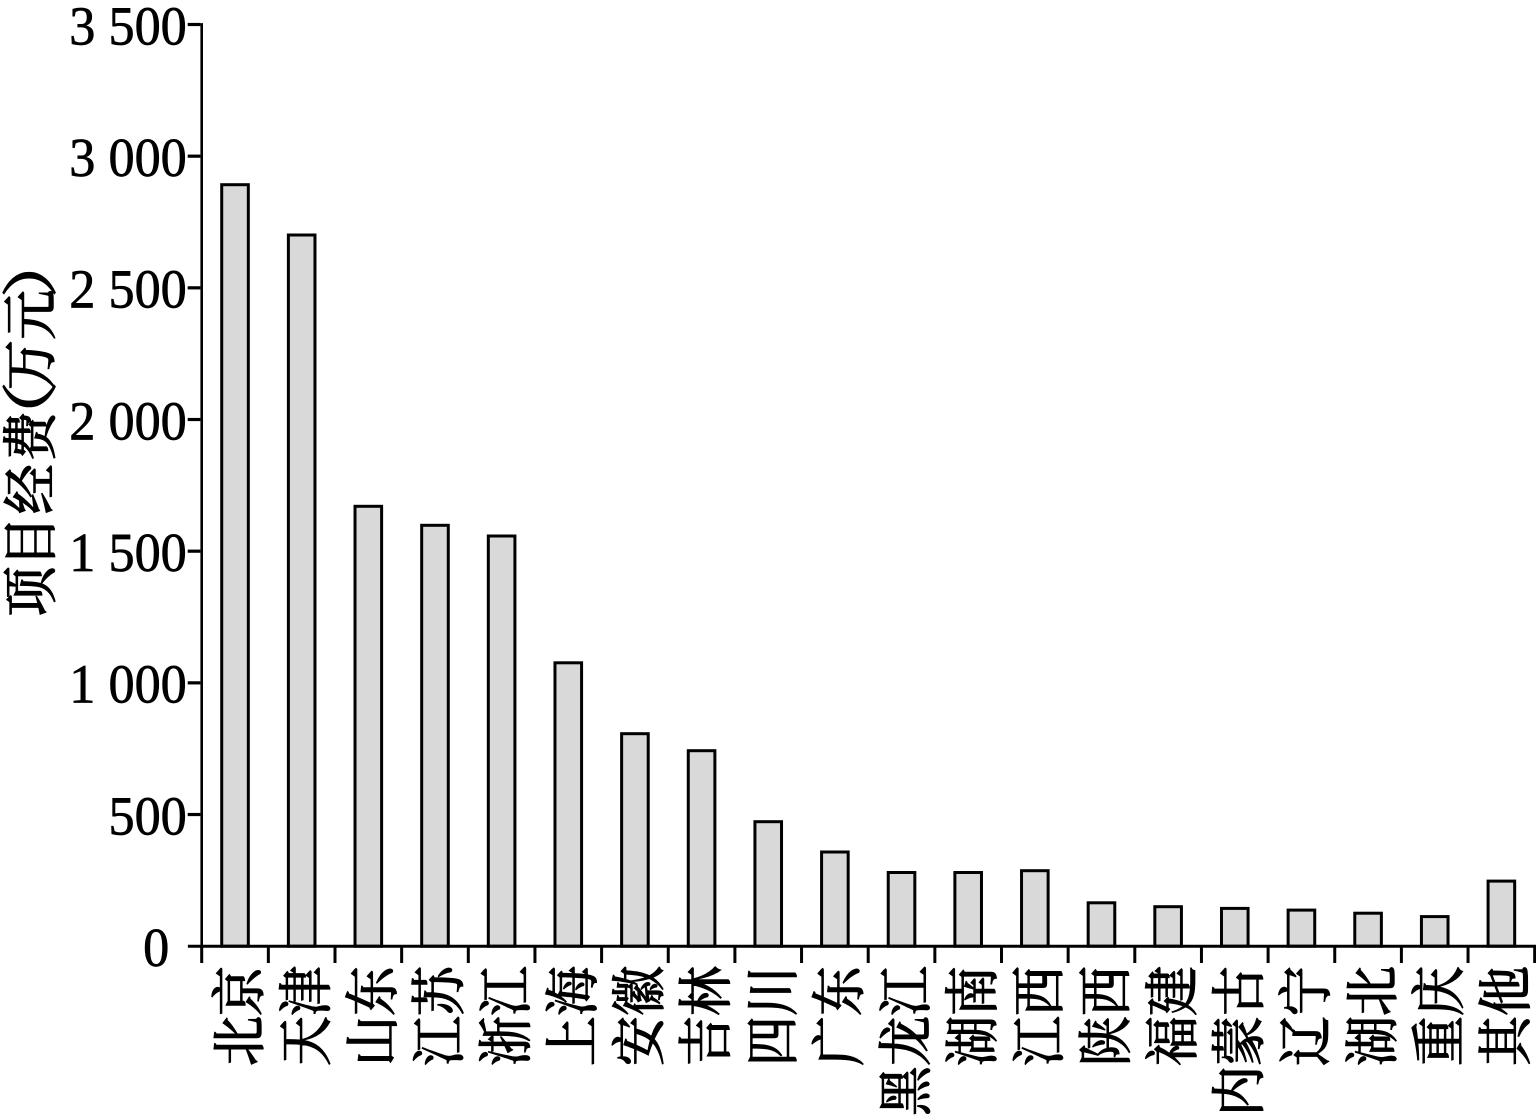 The width and height of the screenshot is (1536, 1120). What do you see at coordinates (128, 553) in the screenshot?
I see `svg-text: 1 500` at bounding box center [128, 553].